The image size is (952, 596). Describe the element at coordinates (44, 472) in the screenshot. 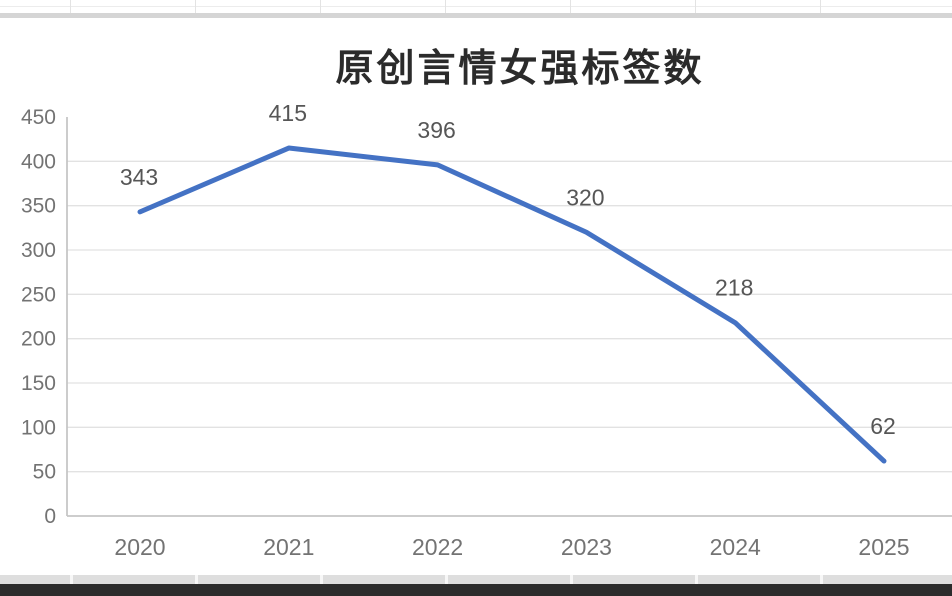

I see `y-axis-tick-label: 50` at that location.